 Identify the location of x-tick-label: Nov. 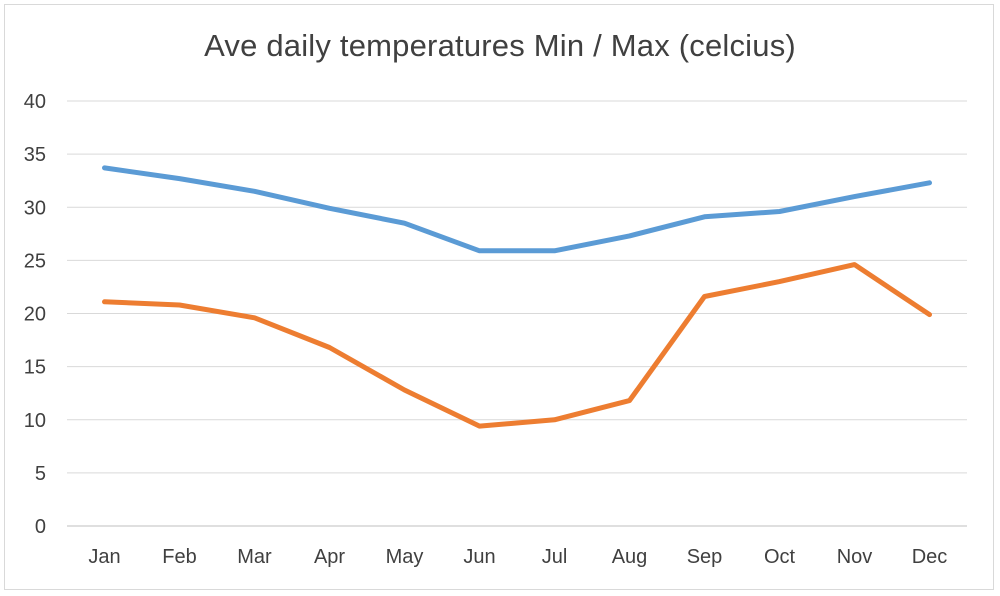
(855, 557).